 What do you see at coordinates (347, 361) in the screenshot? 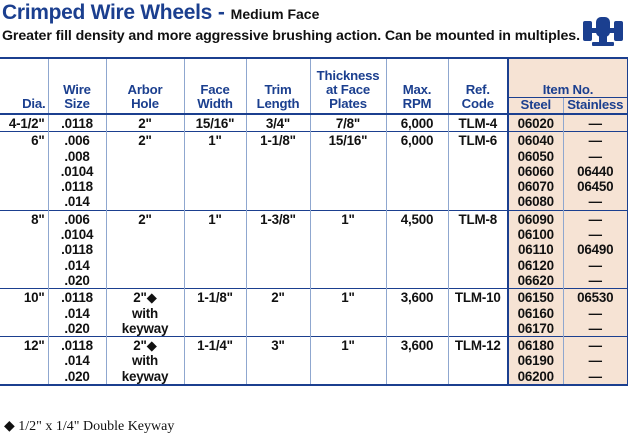
I see `cell-thickness: 1"` at bounding box center [347, 361].